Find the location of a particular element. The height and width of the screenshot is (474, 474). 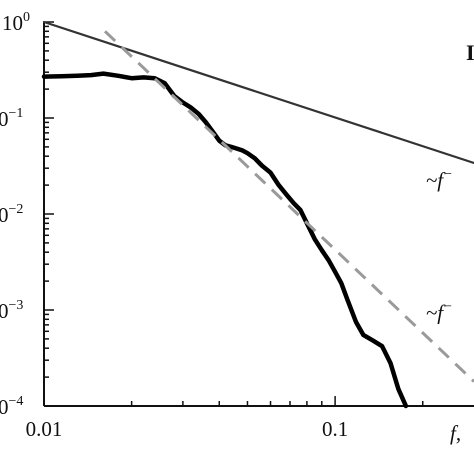

x-axis-ticks: 0.01 0.1 is located at coordinates (225, 418).